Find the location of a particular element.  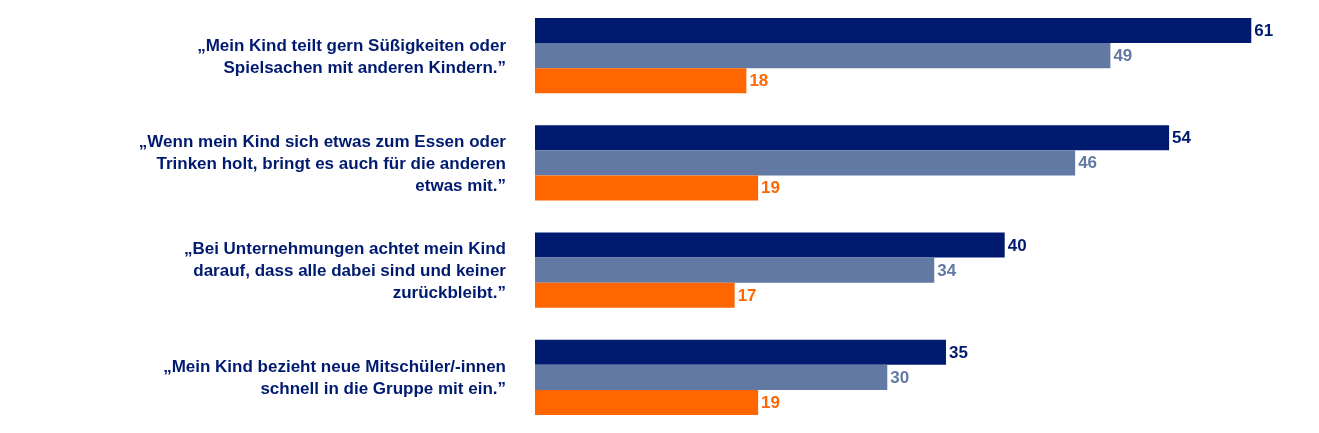

data-label: 49 is located at coordinates (1123, 56).